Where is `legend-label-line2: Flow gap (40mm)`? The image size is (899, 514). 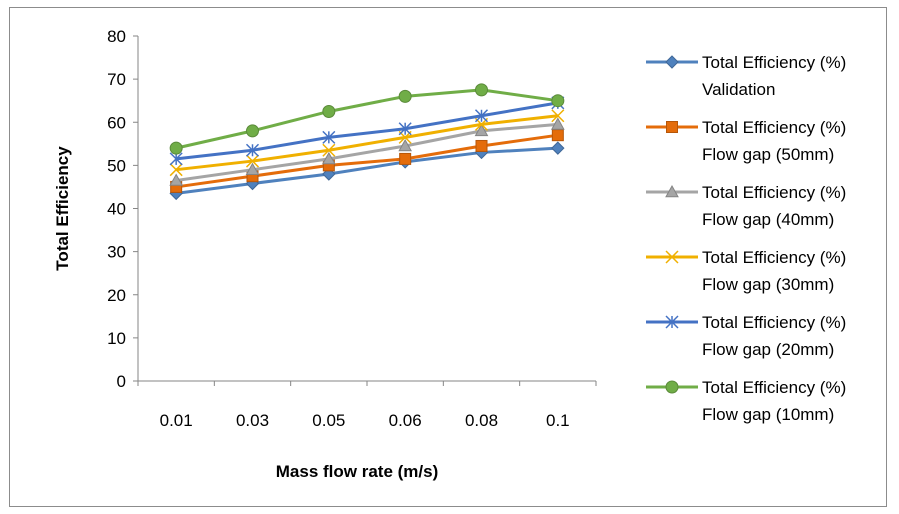
legend-label-line2: Flow gap (40mm) is located at coordinates (768, 219).